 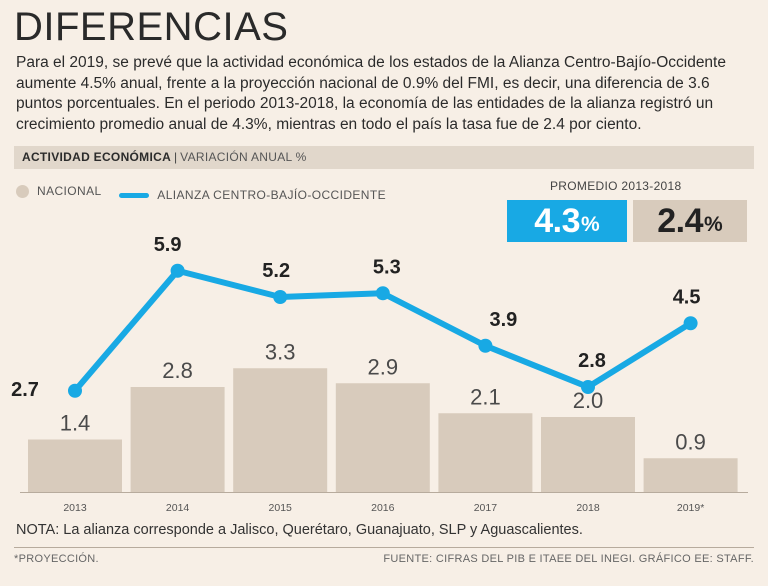 What do you see at coordinates (177, 439) in the screenshot?
I see `bar-national-2014` at bounding box center [177, 439].